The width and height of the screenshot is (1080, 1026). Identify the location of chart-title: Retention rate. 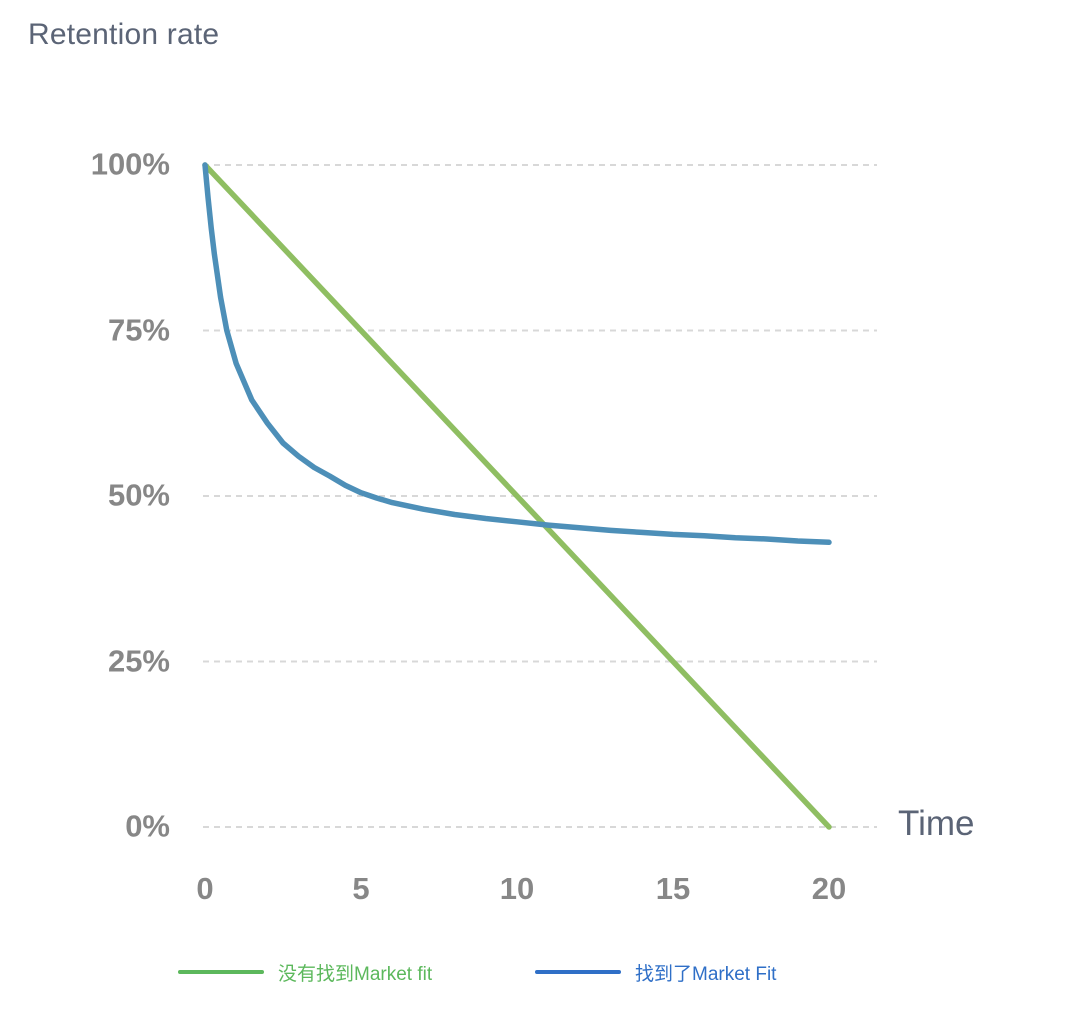
(124, 34).